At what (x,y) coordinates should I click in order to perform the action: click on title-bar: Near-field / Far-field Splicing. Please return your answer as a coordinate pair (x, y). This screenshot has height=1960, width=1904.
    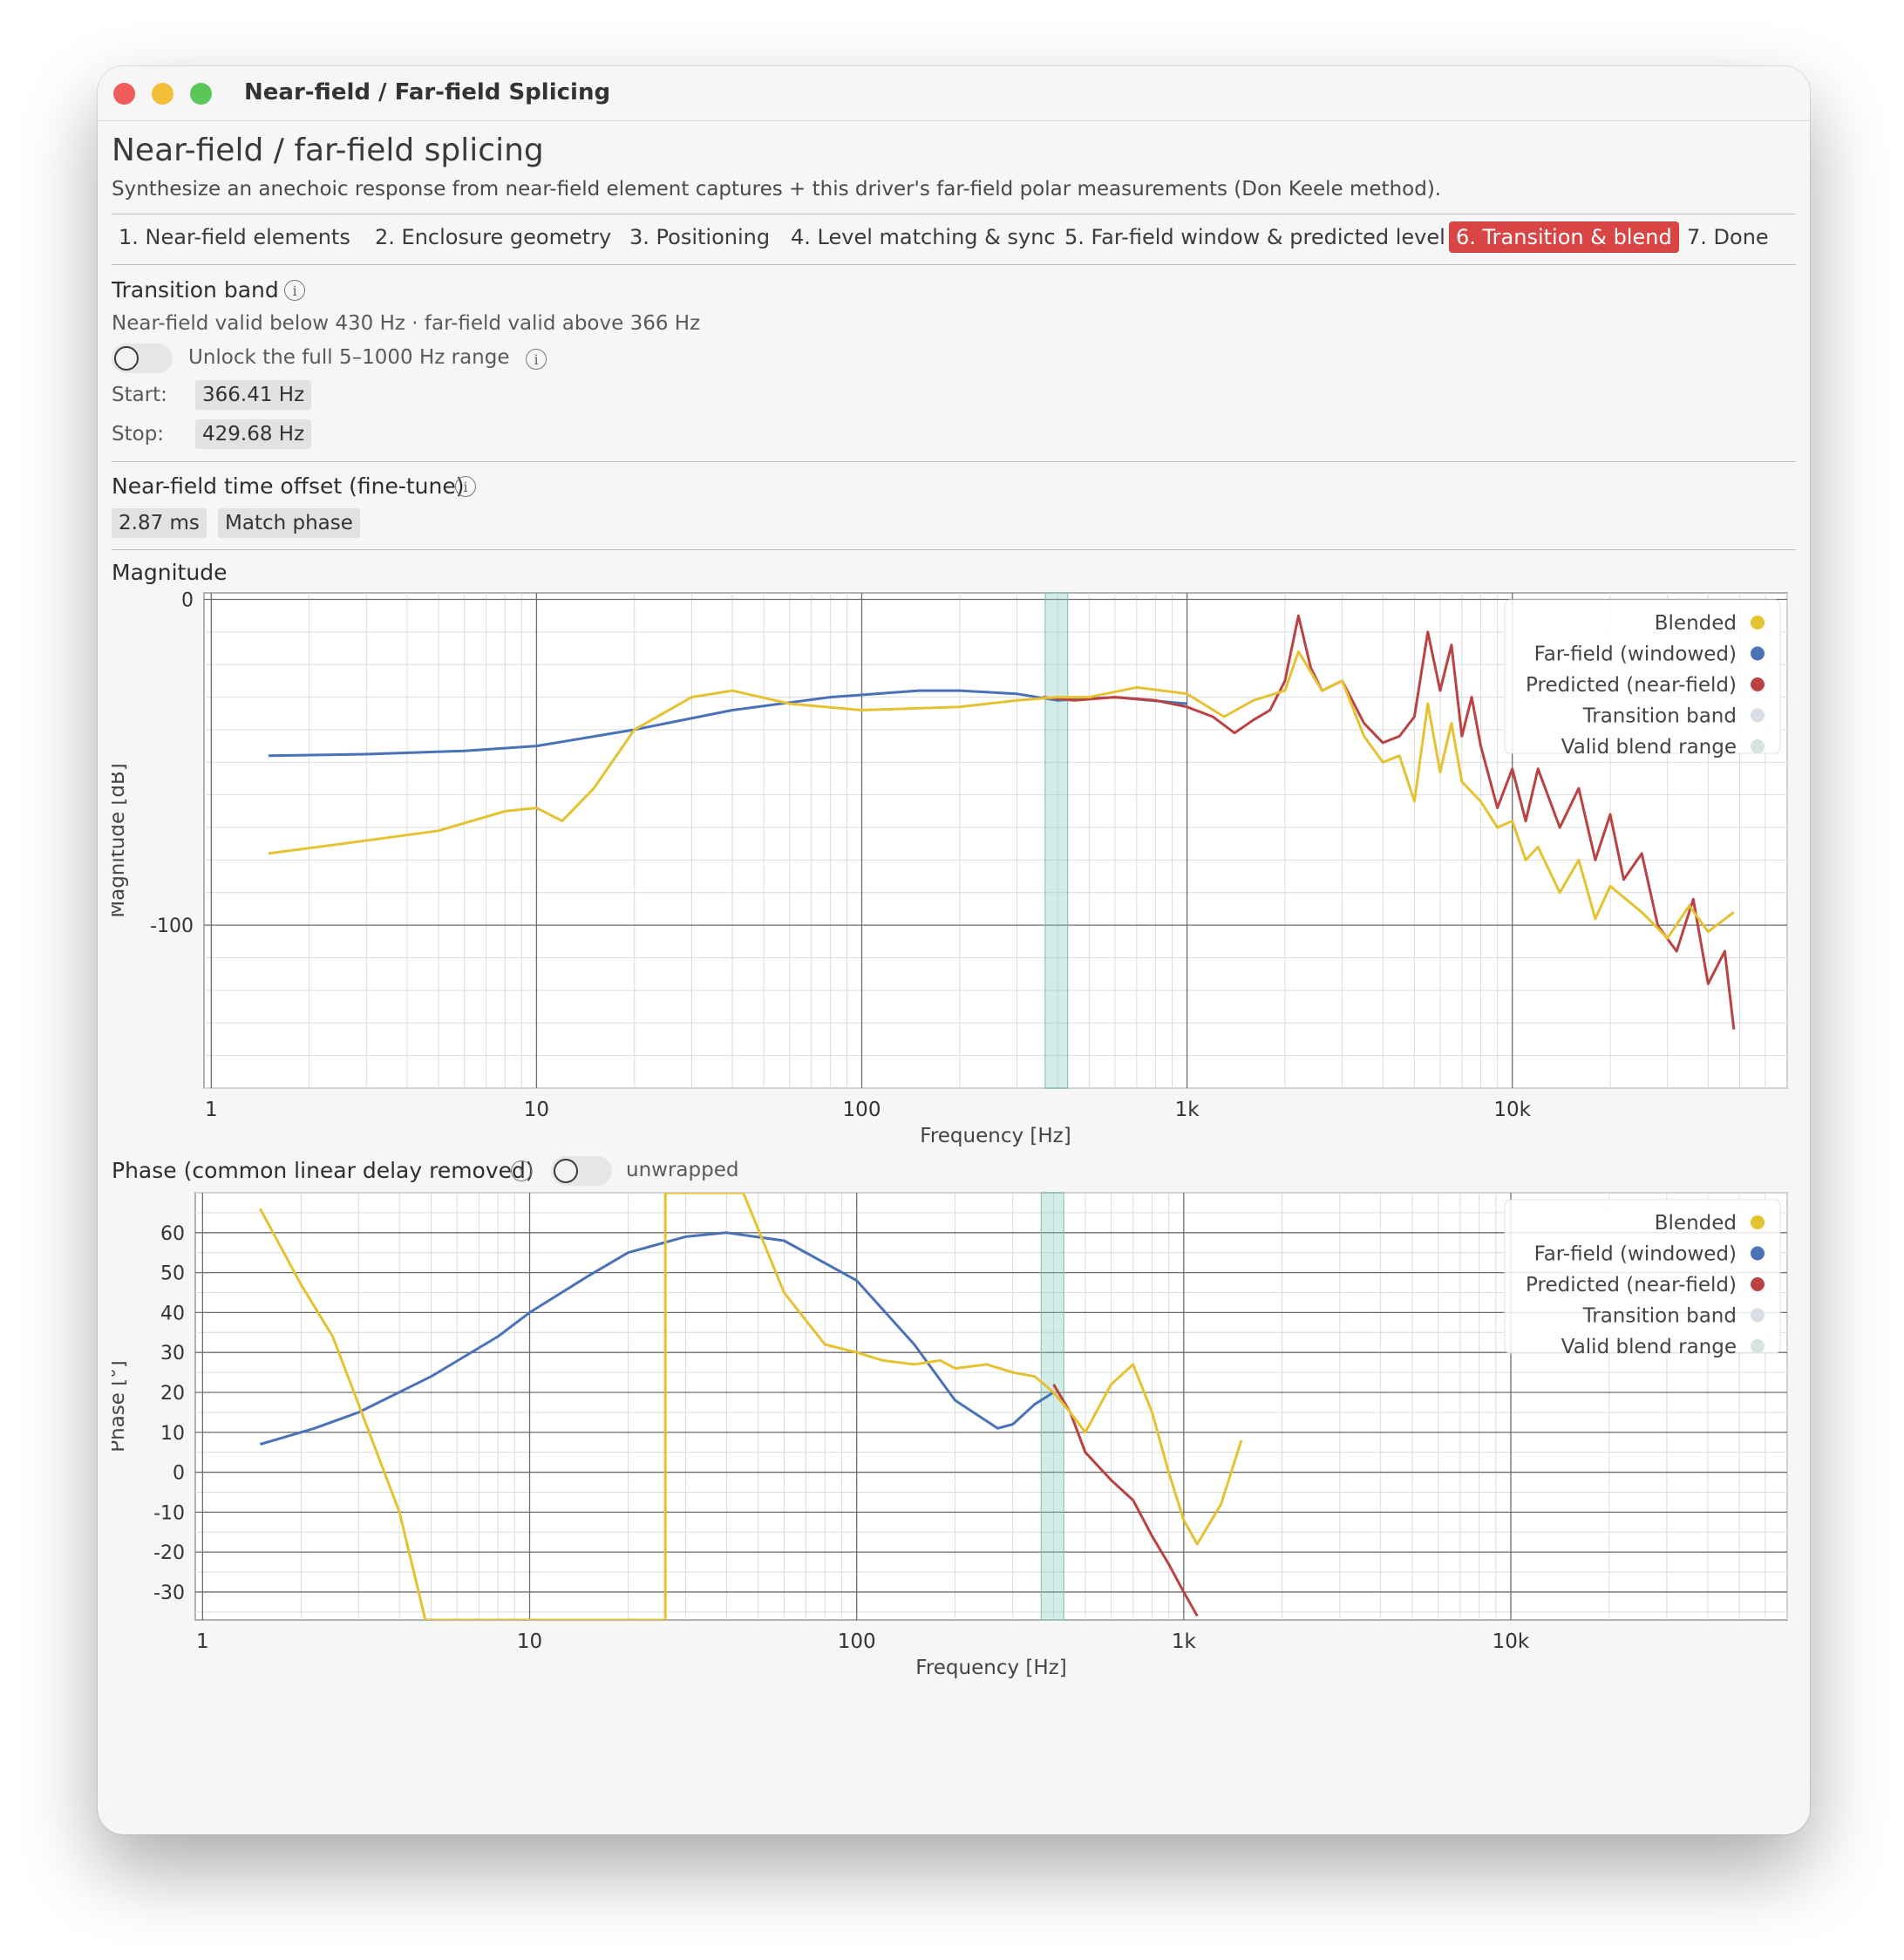
    Looking at the image, I should click on (954, 93).